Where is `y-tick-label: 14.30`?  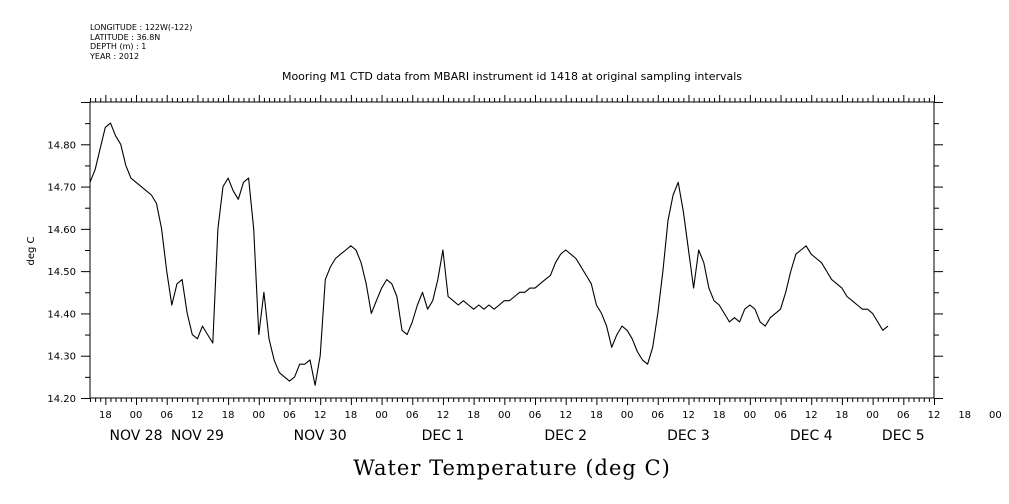 y-tick-label: 14.30 is located at coordinates (61, 357).